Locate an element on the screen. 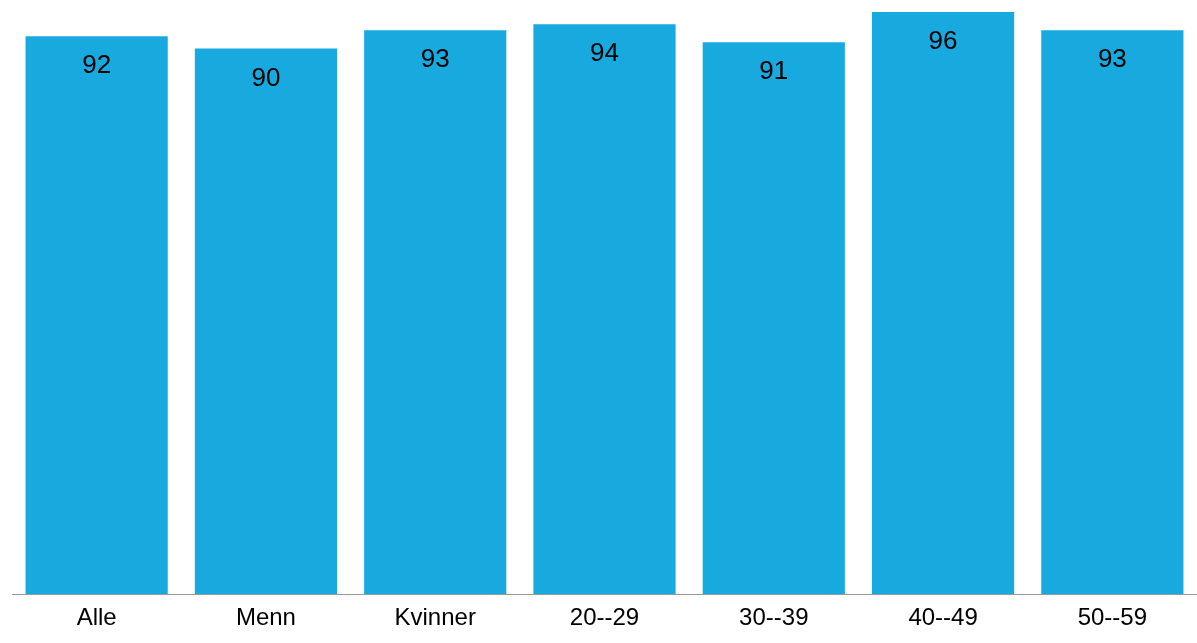 This screenshot has width=1197, height=643. data-label: 92 is located at coordinates (97, 64).